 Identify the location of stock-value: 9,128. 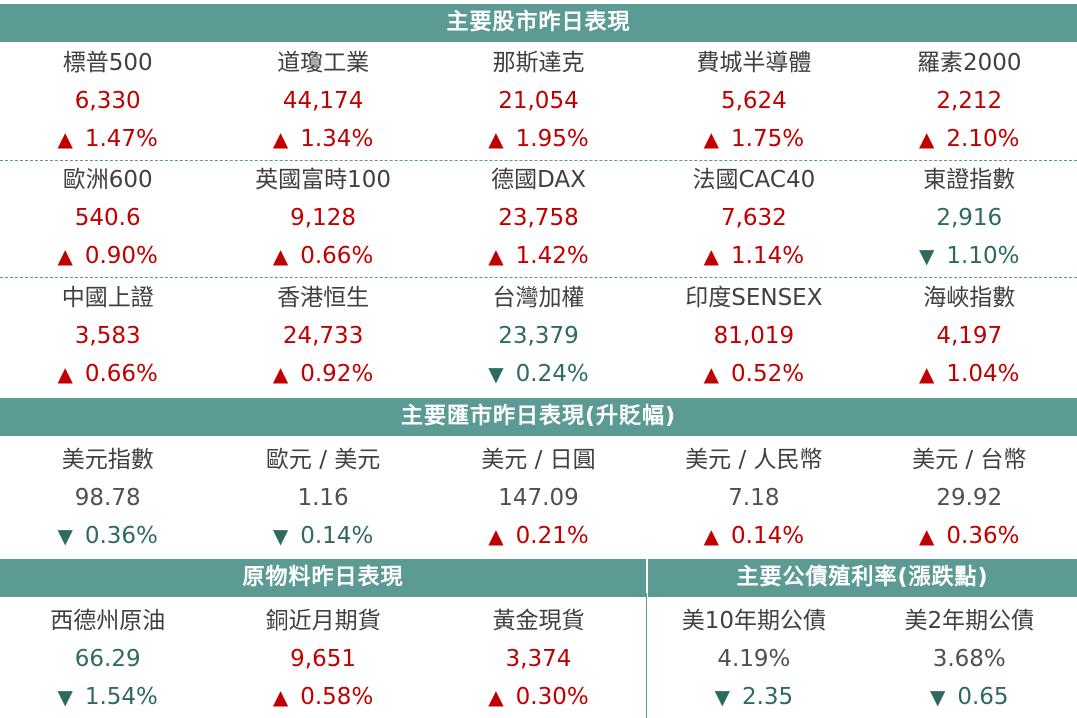
(323, 218).